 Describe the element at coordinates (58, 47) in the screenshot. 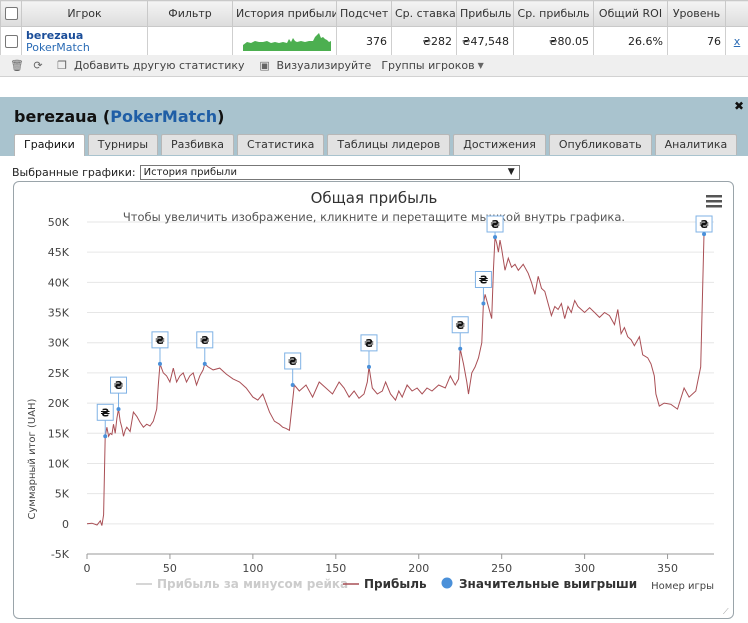

I see `player-site-link: PokerMatch` at that location.